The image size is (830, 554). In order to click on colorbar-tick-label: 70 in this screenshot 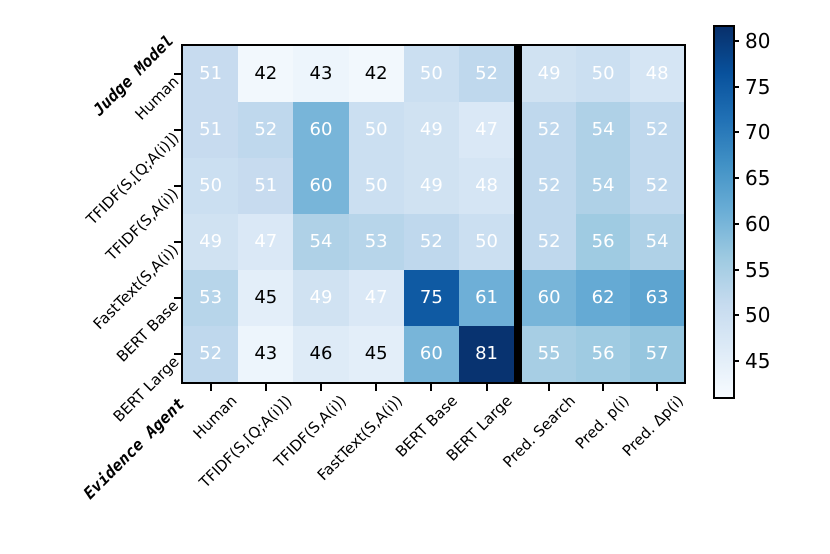, I will do `click(758, 132)`.